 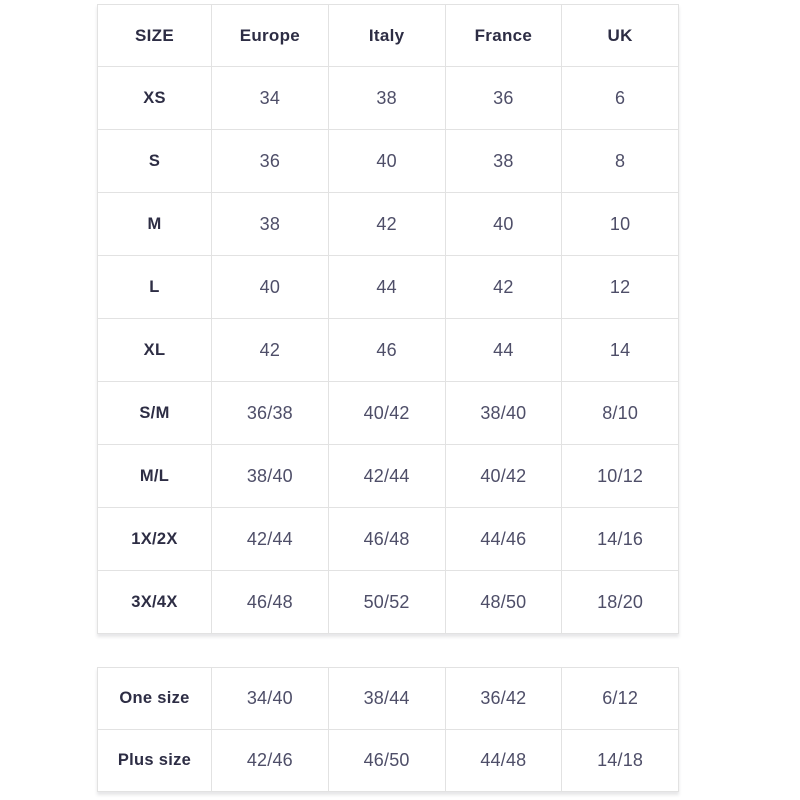 I want to click on size-label-cell: S/M, so click(x=154, y=413).